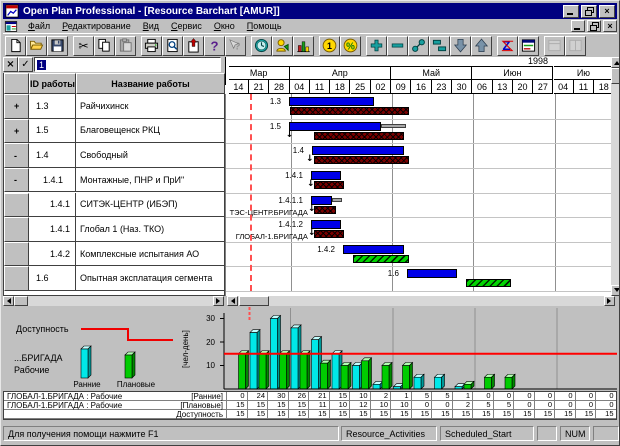 This screenshot has width=620, height=446. I want to click on help-button: ?, so click(214, 45).